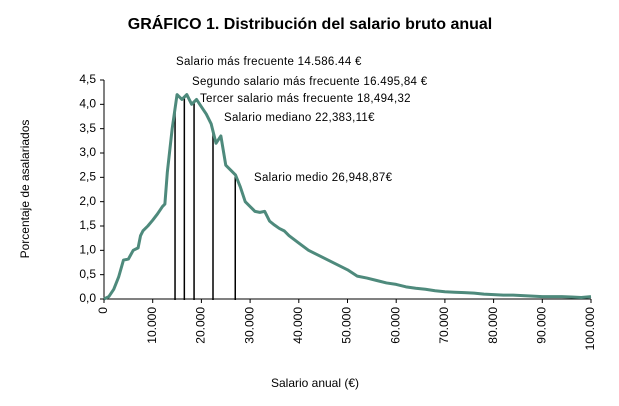 The width and height of the screenshot is (619, 406). I want to click on y-tick-label: 2,5, so click(87, 177).